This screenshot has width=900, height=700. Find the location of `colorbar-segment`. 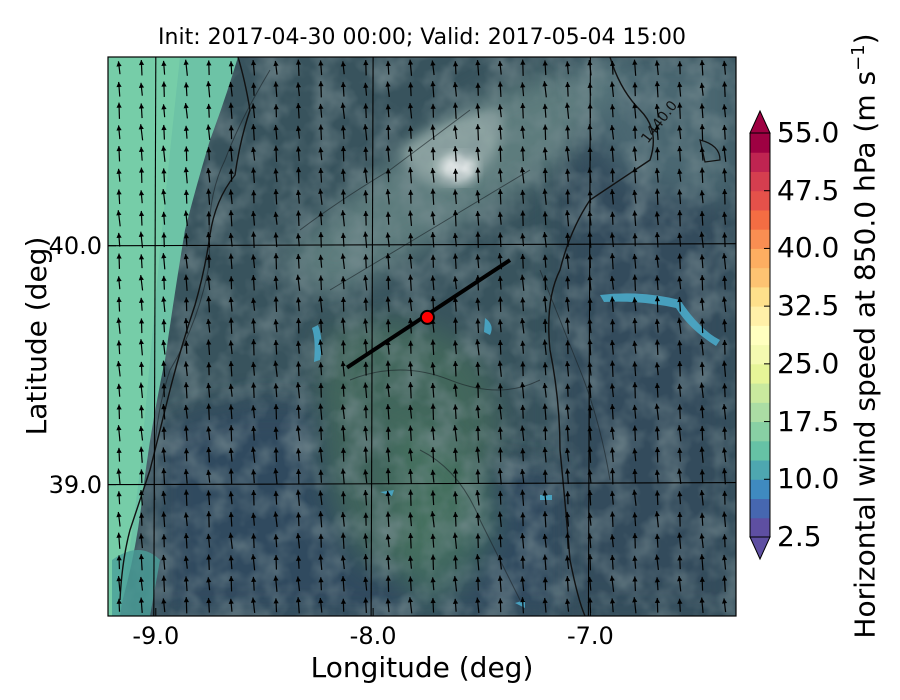

colorbar-segment is located at coordinates (760, 470).